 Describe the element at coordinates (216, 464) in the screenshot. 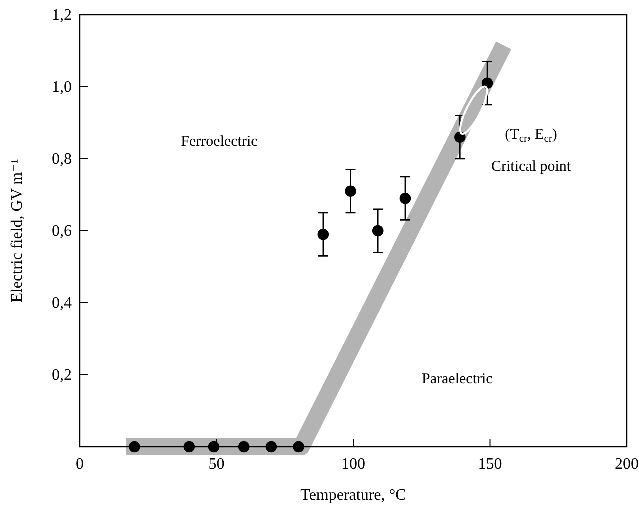

I see `x-tick-label: 50` at that location.